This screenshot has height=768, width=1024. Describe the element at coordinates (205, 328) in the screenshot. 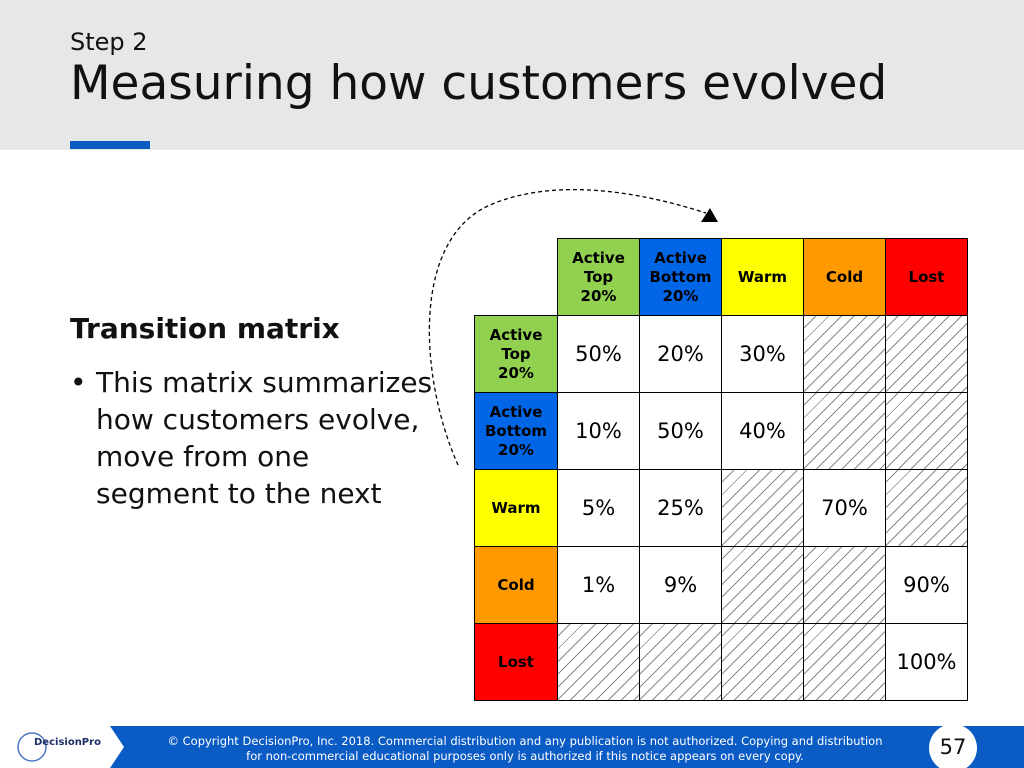

I see `body-heading: Transition matrix` at that location.